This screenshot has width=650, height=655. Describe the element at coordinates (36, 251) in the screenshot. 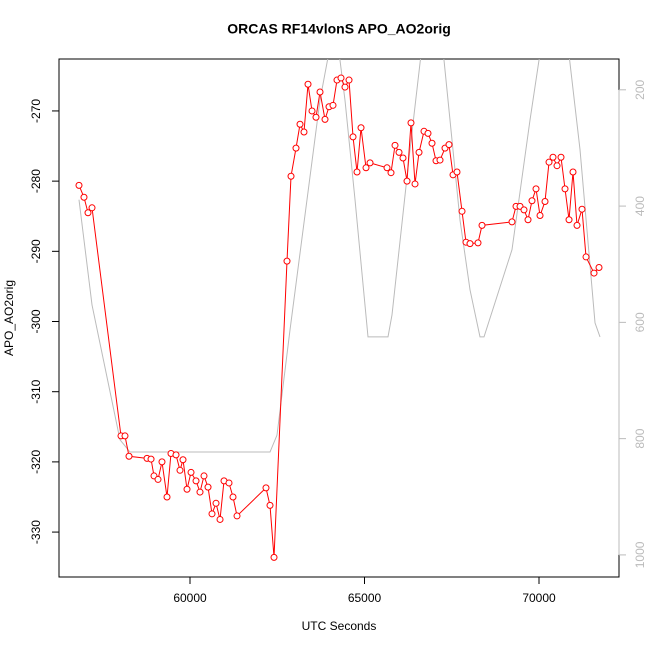

I see `y-tick-label: -290` at that location.